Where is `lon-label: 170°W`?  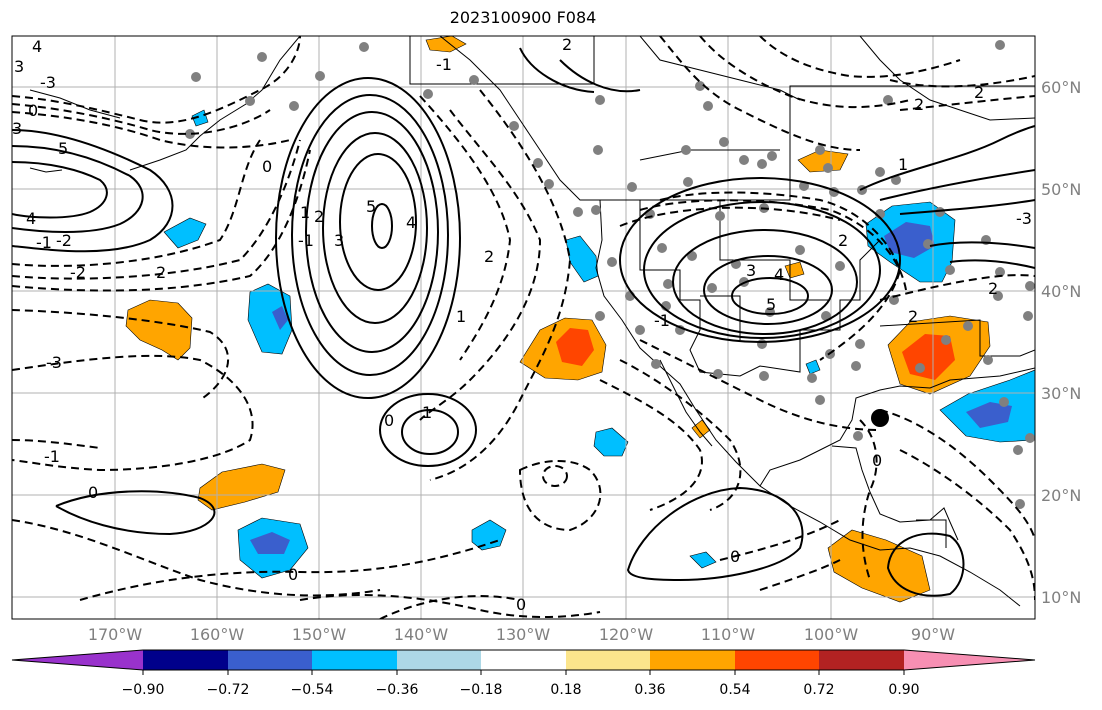
lon-label: 170°W is located at coordinates (115, 634).